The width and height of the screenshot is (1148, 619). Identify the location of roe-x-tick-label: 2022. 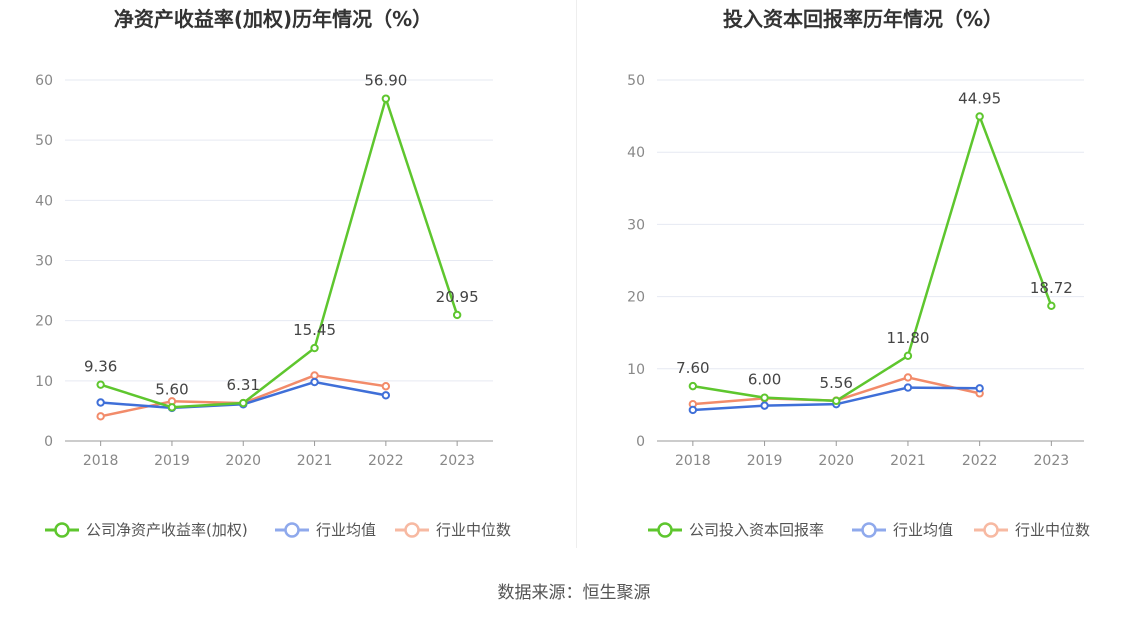
(386, 461).